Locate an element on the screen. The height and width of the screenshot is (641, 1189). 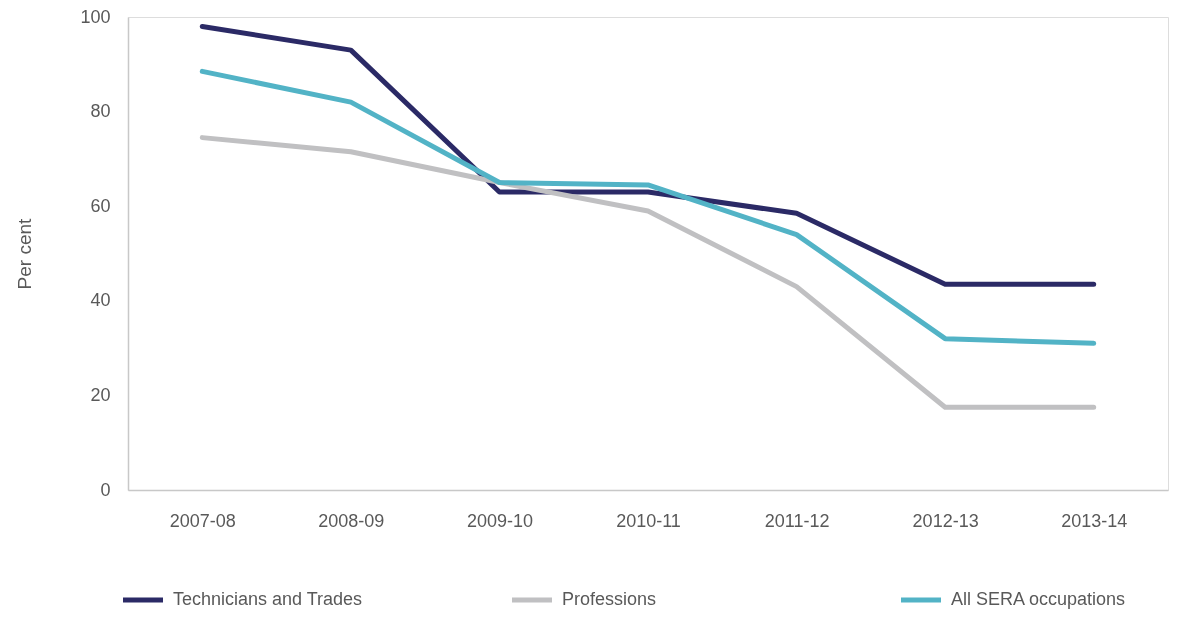
x-tick-label: 2008-09 is located at coordinates (351, 520).